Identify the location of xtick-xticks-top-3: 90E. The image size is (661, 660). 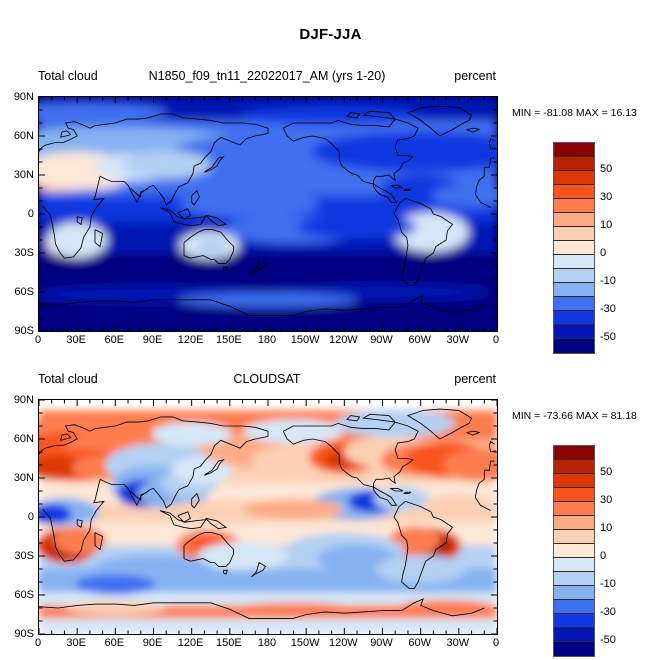
(152, 340).